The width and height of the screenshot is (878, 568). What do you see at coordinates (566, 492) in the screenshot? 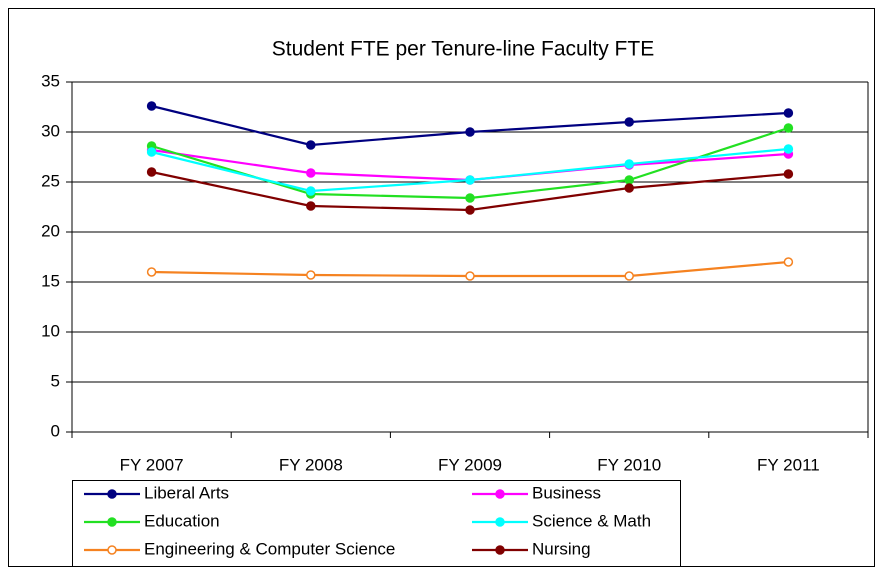
I see `legend-label: Business` at bounding box center [566, 492].